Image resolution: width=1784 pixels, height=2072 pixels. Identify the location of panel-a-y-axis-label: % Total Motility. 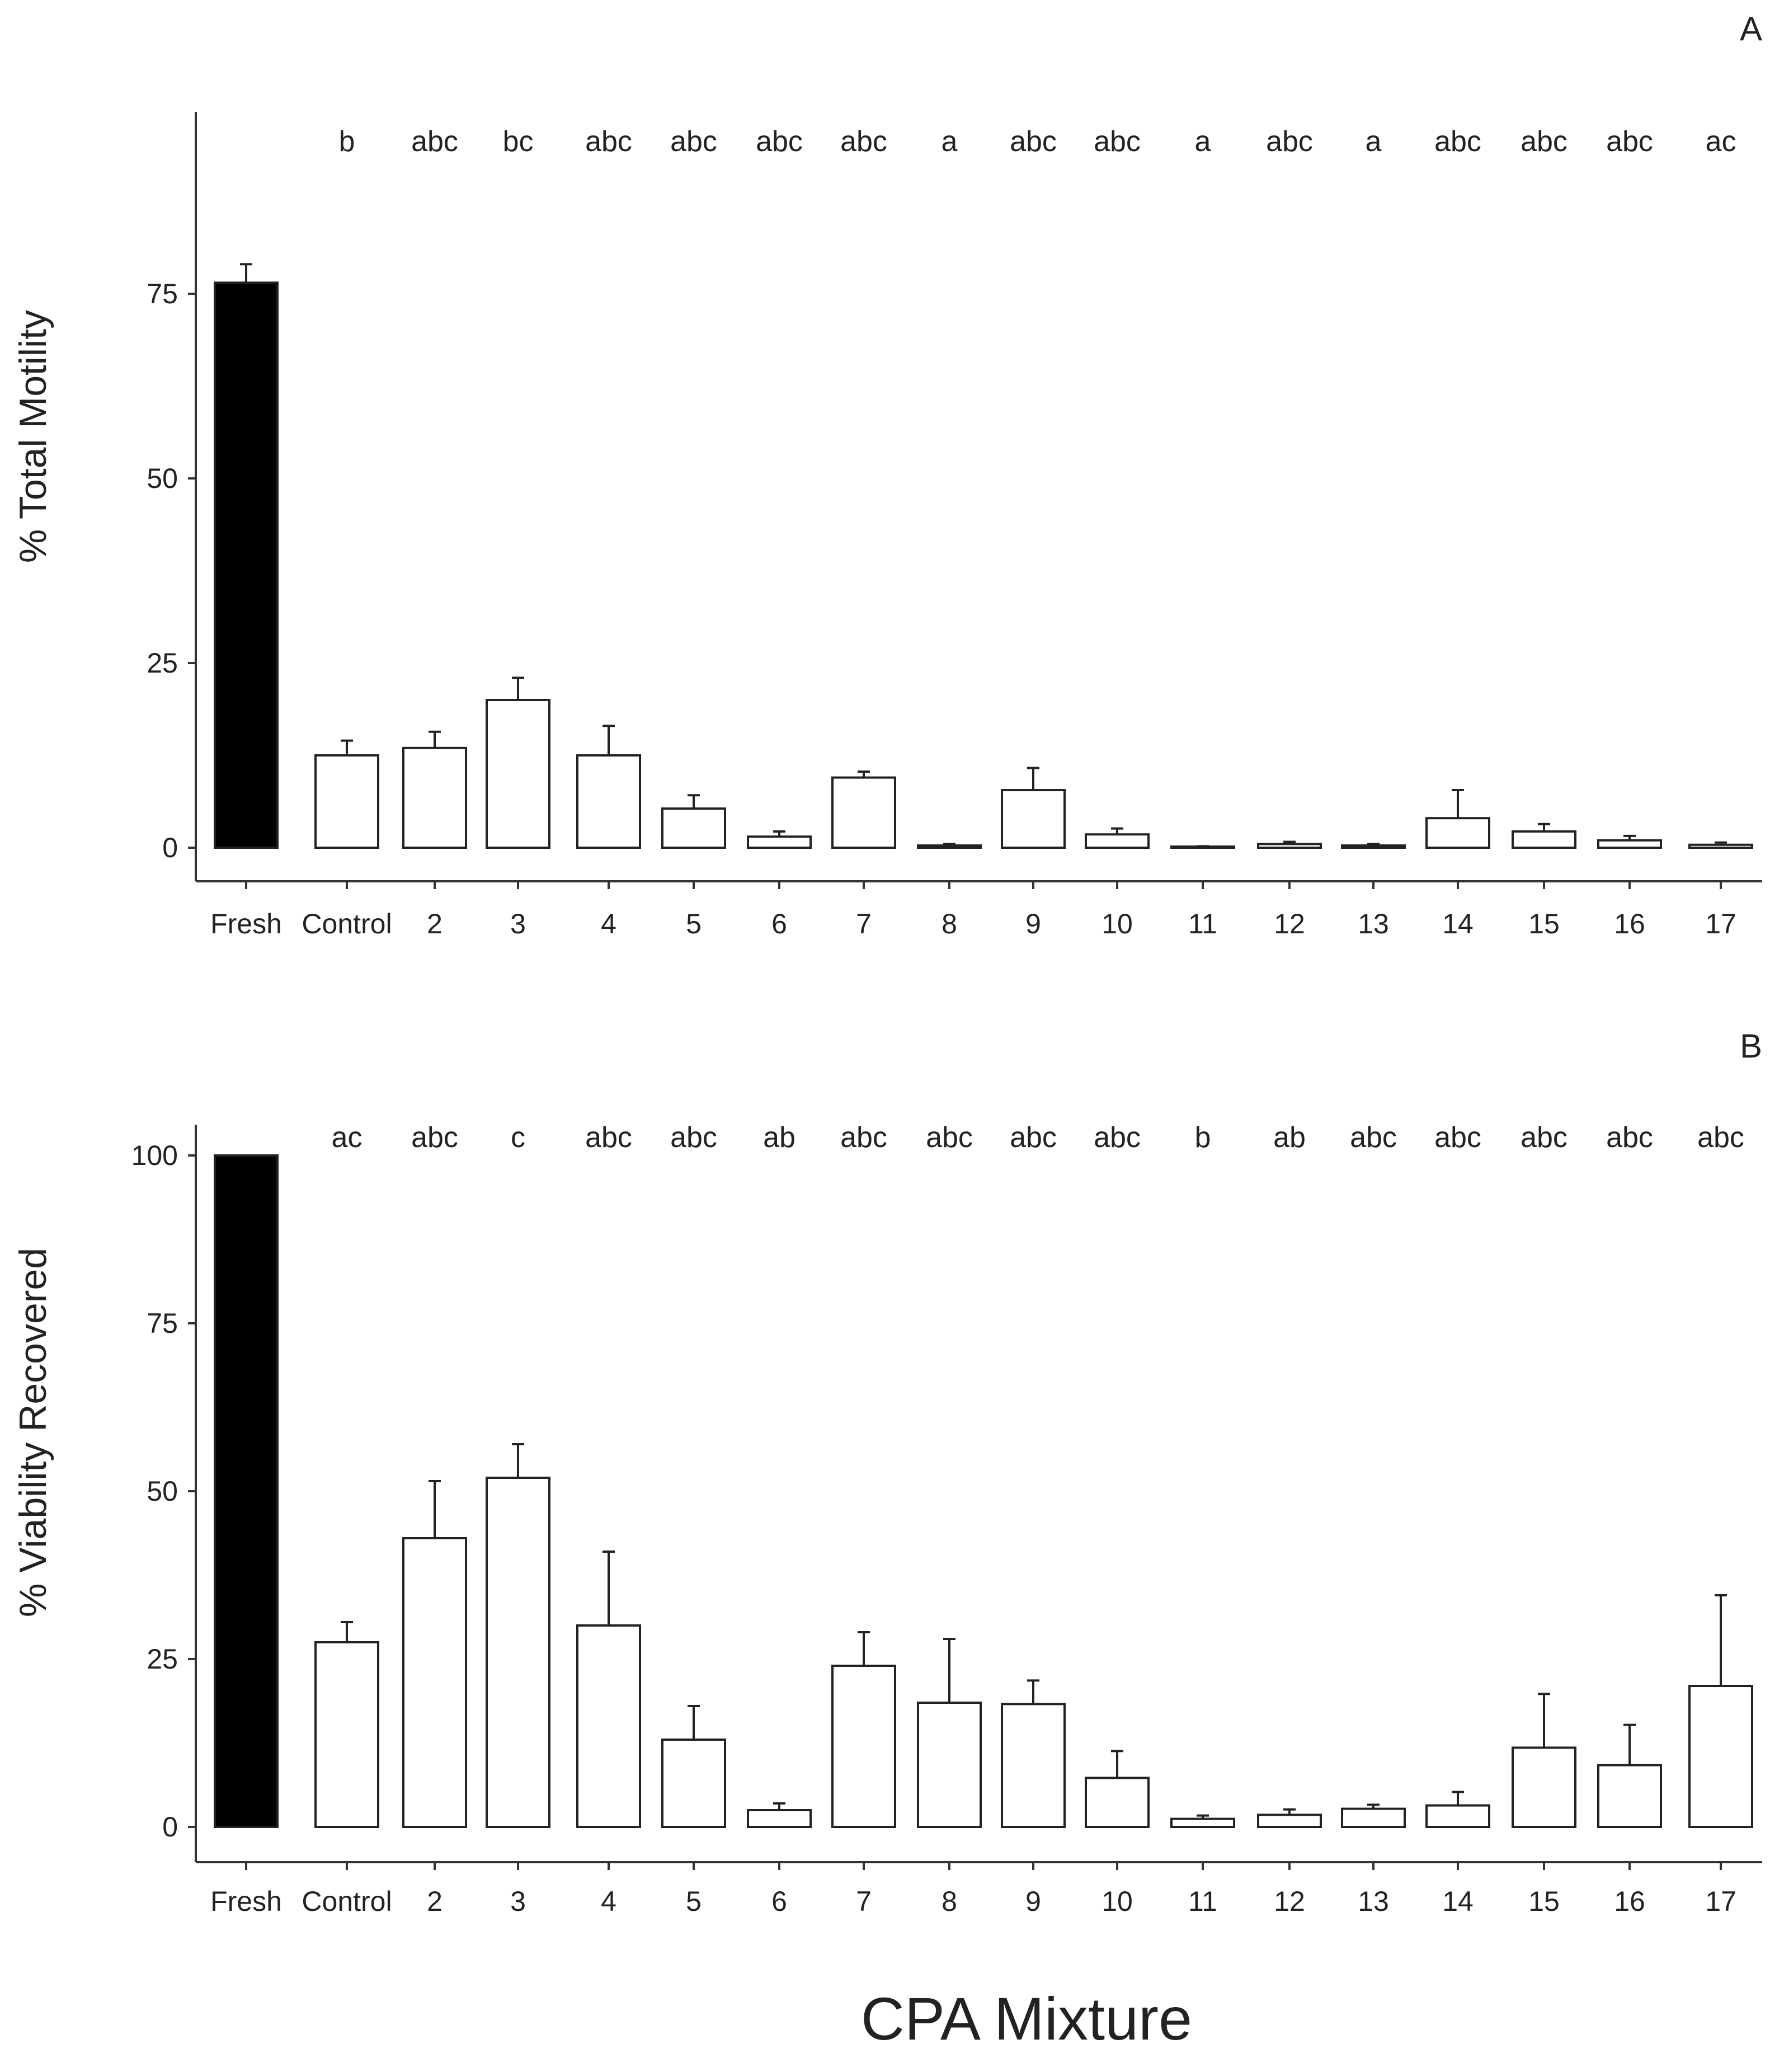
(33, 436).